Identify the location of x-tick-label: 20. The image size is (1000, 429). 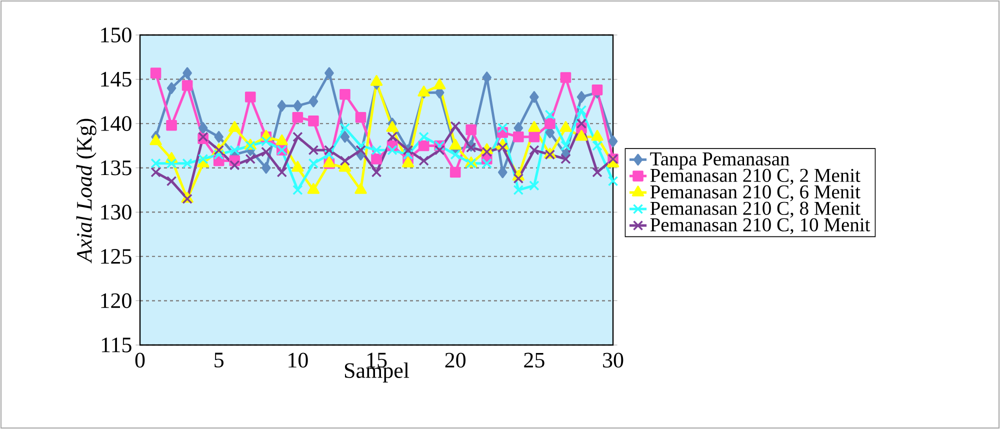
(455, 360).